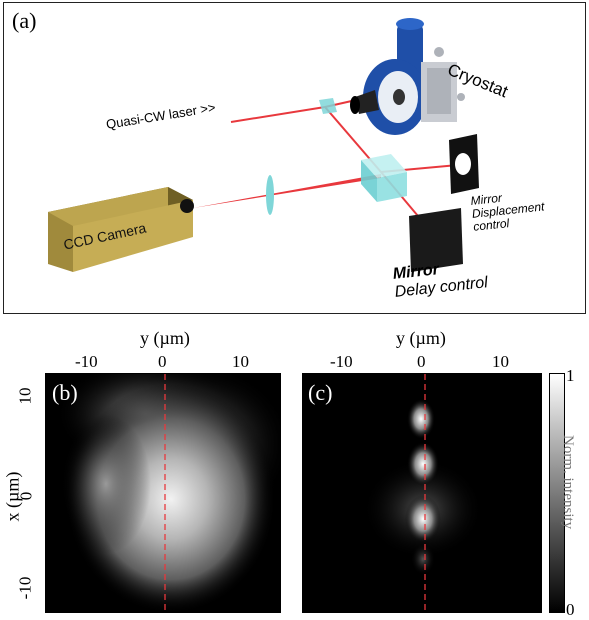 The width and height of the screenshot is (589, 620). Describe the element at coordinates (570, 609) in the screenshot. I see `colorbar-min: 0` at that location.